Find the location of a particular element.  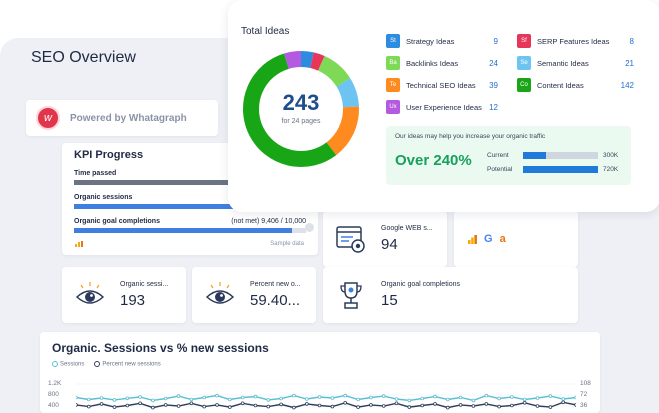

idea-category: Co Content Ideas is located at coordinates (550, 85).